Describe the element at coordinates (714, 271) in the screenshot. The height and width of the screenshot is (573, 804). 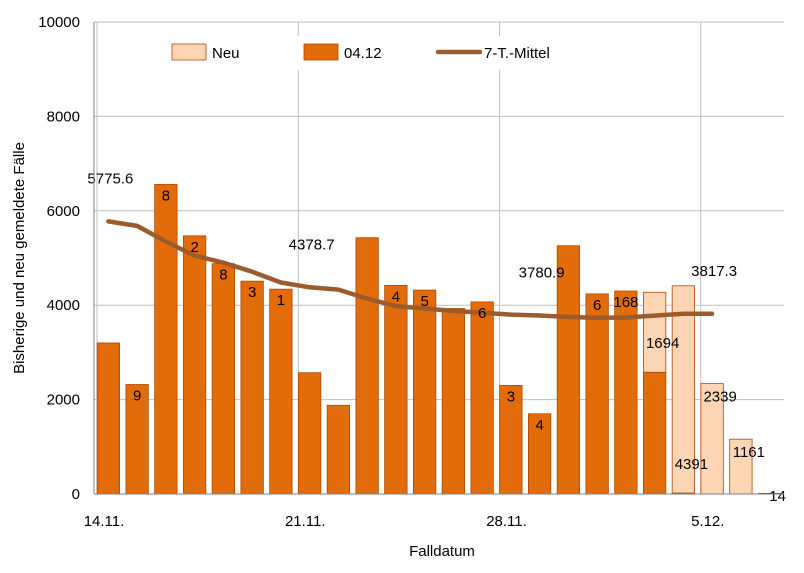
I see `average-label: 3817.3` at that location.